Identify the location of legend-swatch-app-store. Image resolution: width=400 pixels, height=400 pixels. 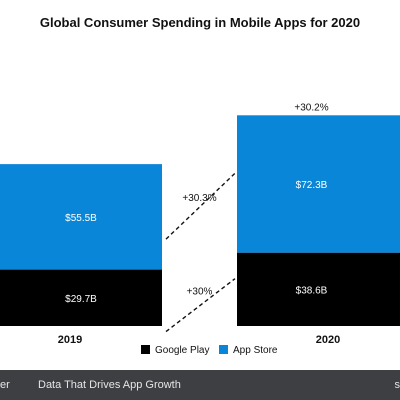
(223, 349).